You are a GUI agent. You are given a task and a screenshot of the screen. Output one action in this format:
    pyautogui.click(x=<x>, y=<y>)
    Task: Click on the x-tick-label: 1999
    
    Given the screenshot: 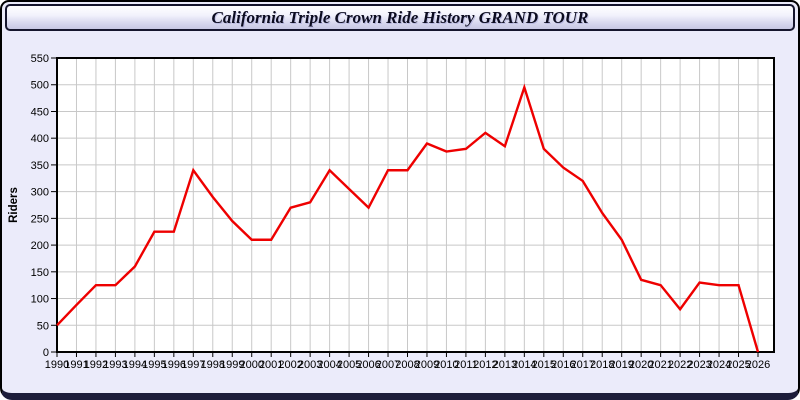 What is the action you would take?
    pyautogui.click(x=232, y=365)
    